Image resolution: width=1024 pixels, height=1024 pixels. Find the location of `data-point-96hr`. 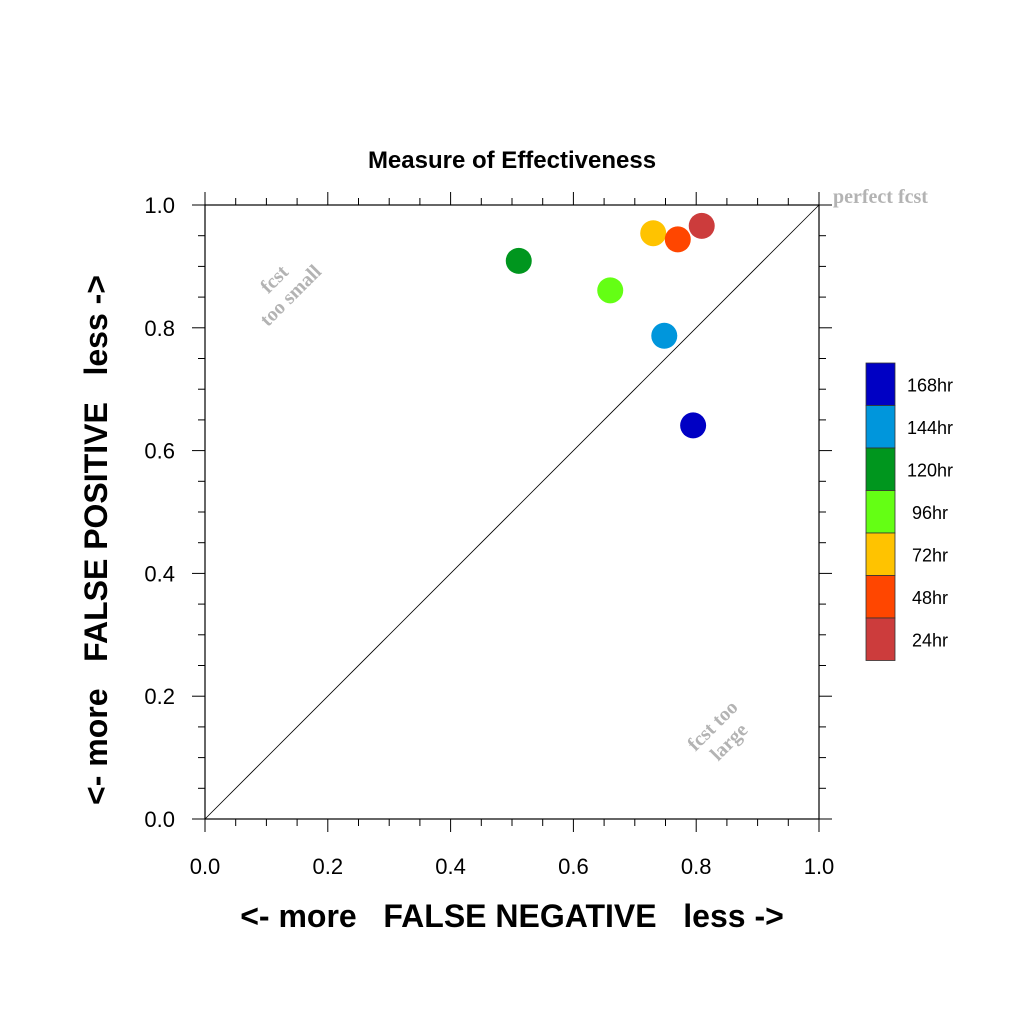

data-point-96hr is located at coordinates (610, 290).